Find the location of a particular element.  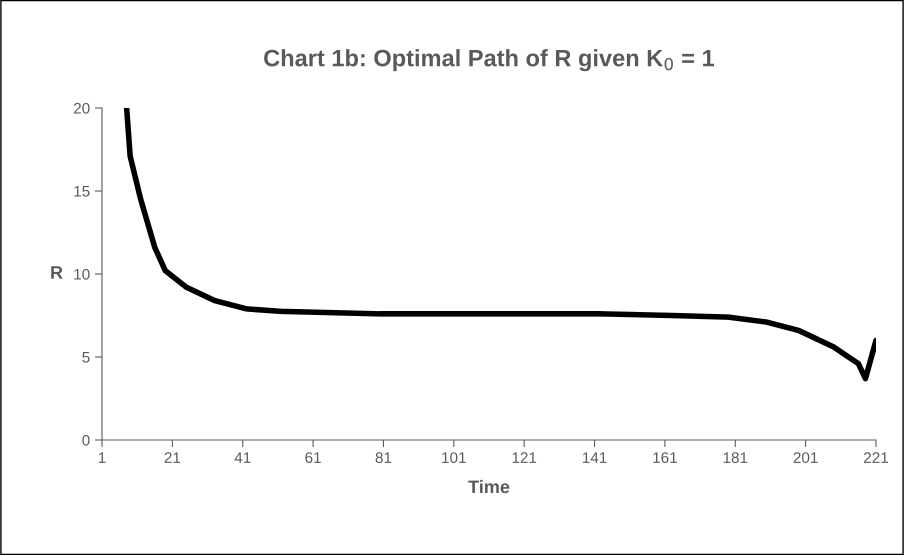

x-tick-label: 221 is located at coordinates (876, 457).